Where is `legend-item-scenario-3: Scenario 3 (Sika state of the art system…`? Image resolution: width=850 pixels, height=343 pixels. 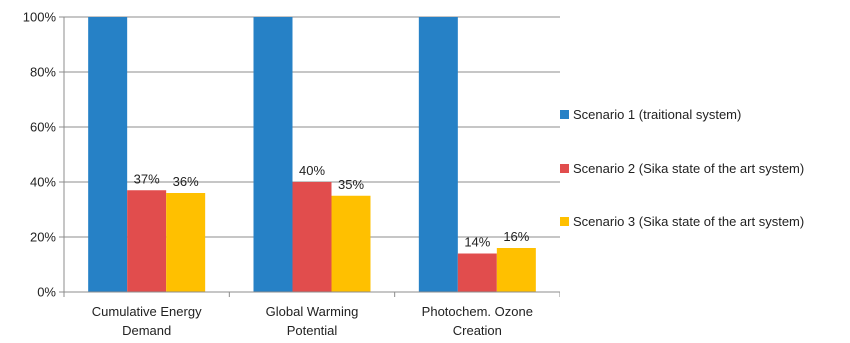
legend-item-scenario-3: Scenario 3 (Sika state of the art system… is located at coordinates (701, 221).